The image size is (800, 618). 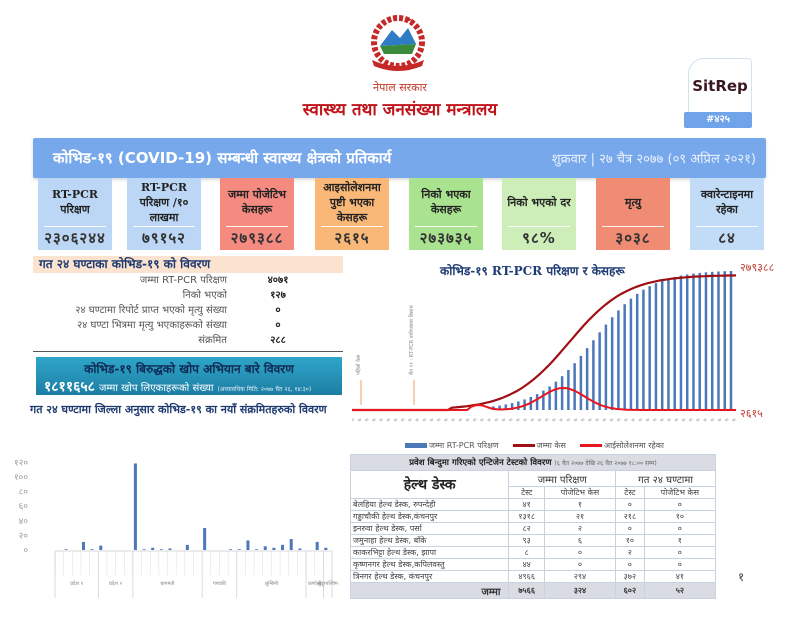 What do you see at coordinates (633, 238) in the screenshot?
I see `stat-value: ३०३८` at bounding box center [633, 238].